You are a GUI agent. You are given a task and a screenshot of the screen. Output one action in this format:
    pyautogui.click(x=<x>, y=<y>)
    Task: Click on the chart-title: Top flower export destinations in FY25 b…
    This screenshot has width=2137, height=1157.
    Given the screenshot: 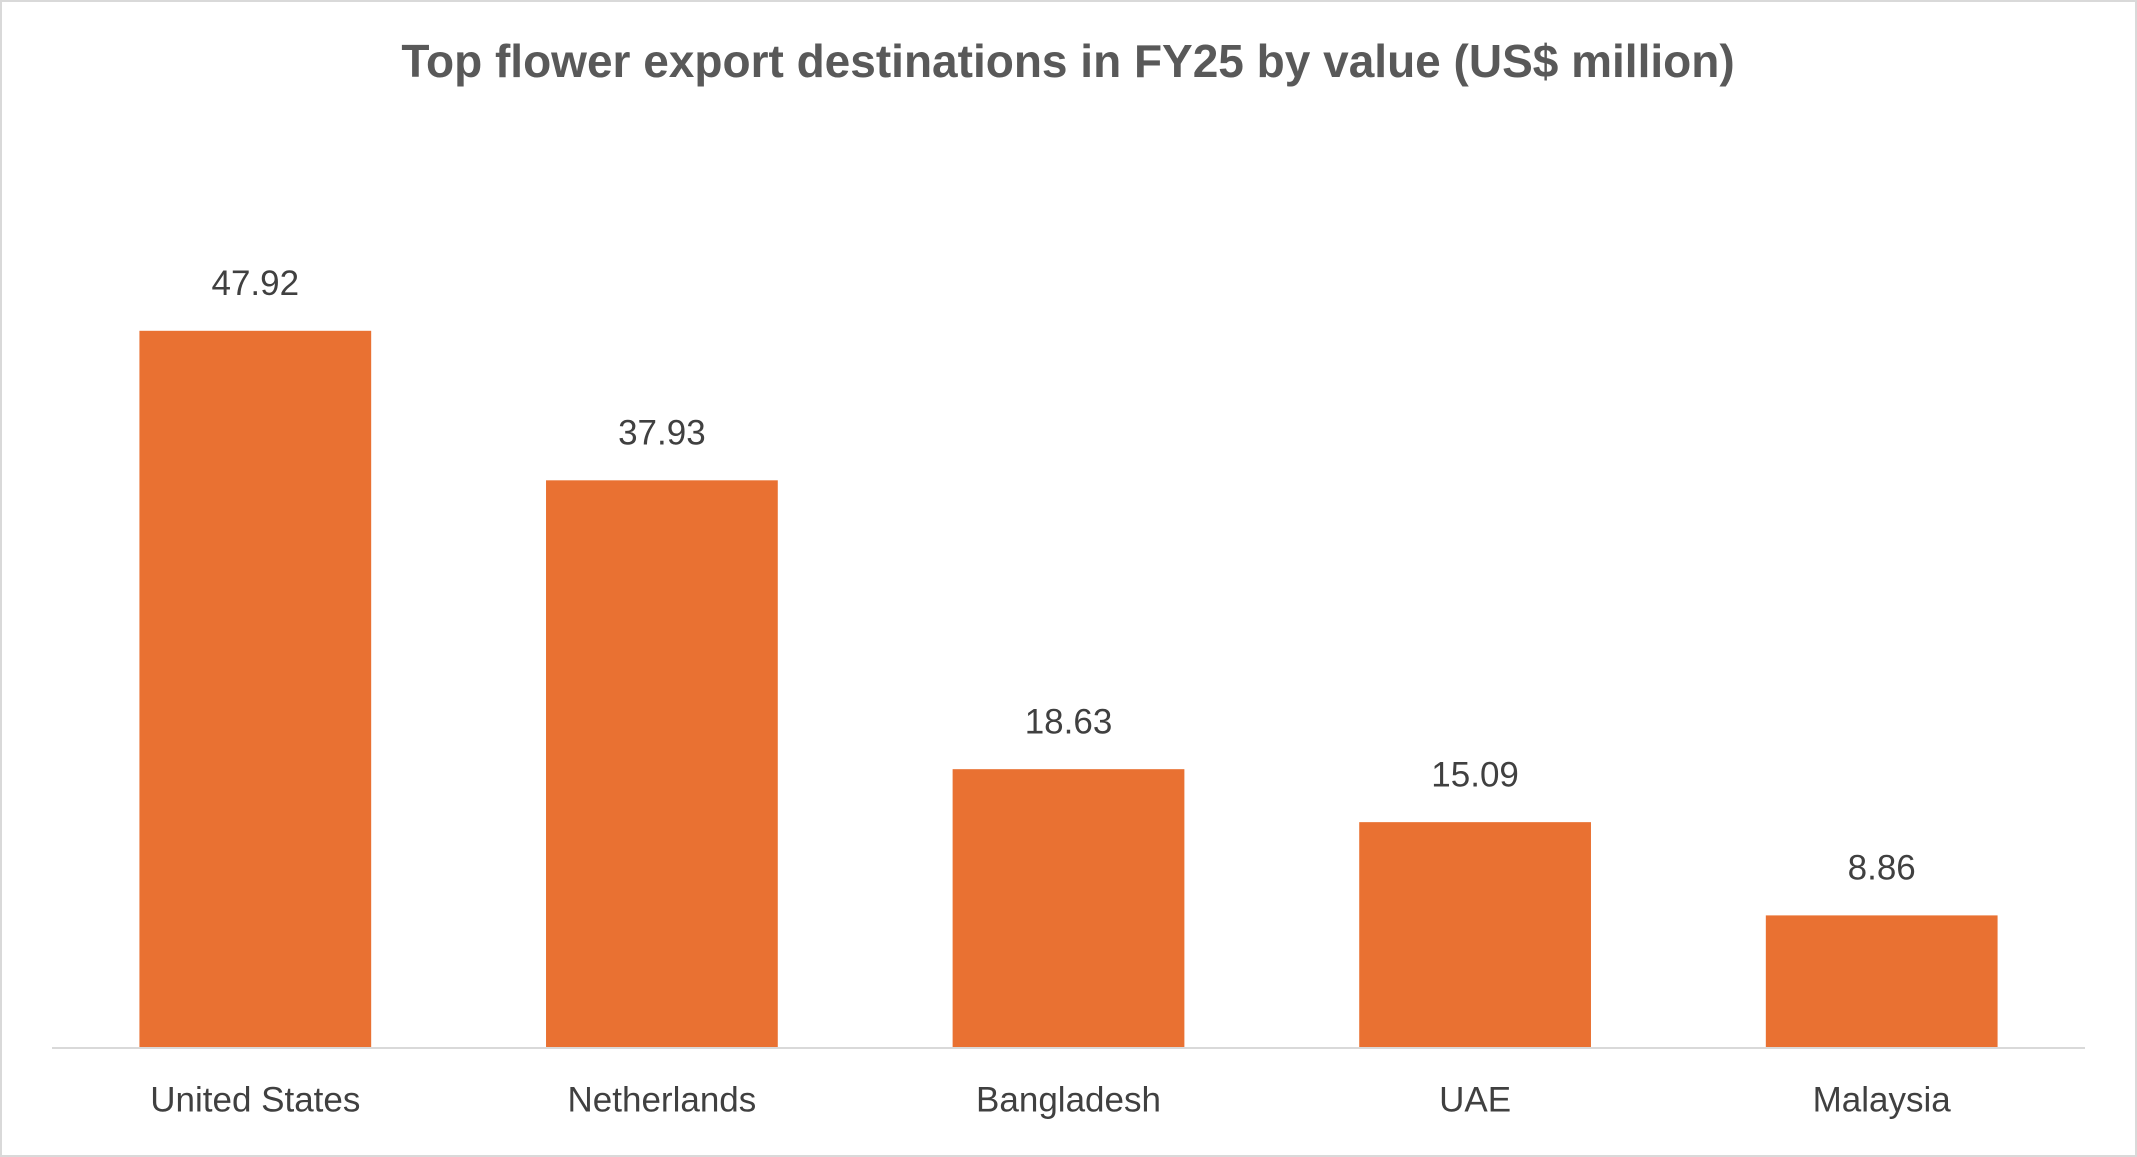 What is the action you would take?
    pyautogui.click(x=1067, y=61)
    